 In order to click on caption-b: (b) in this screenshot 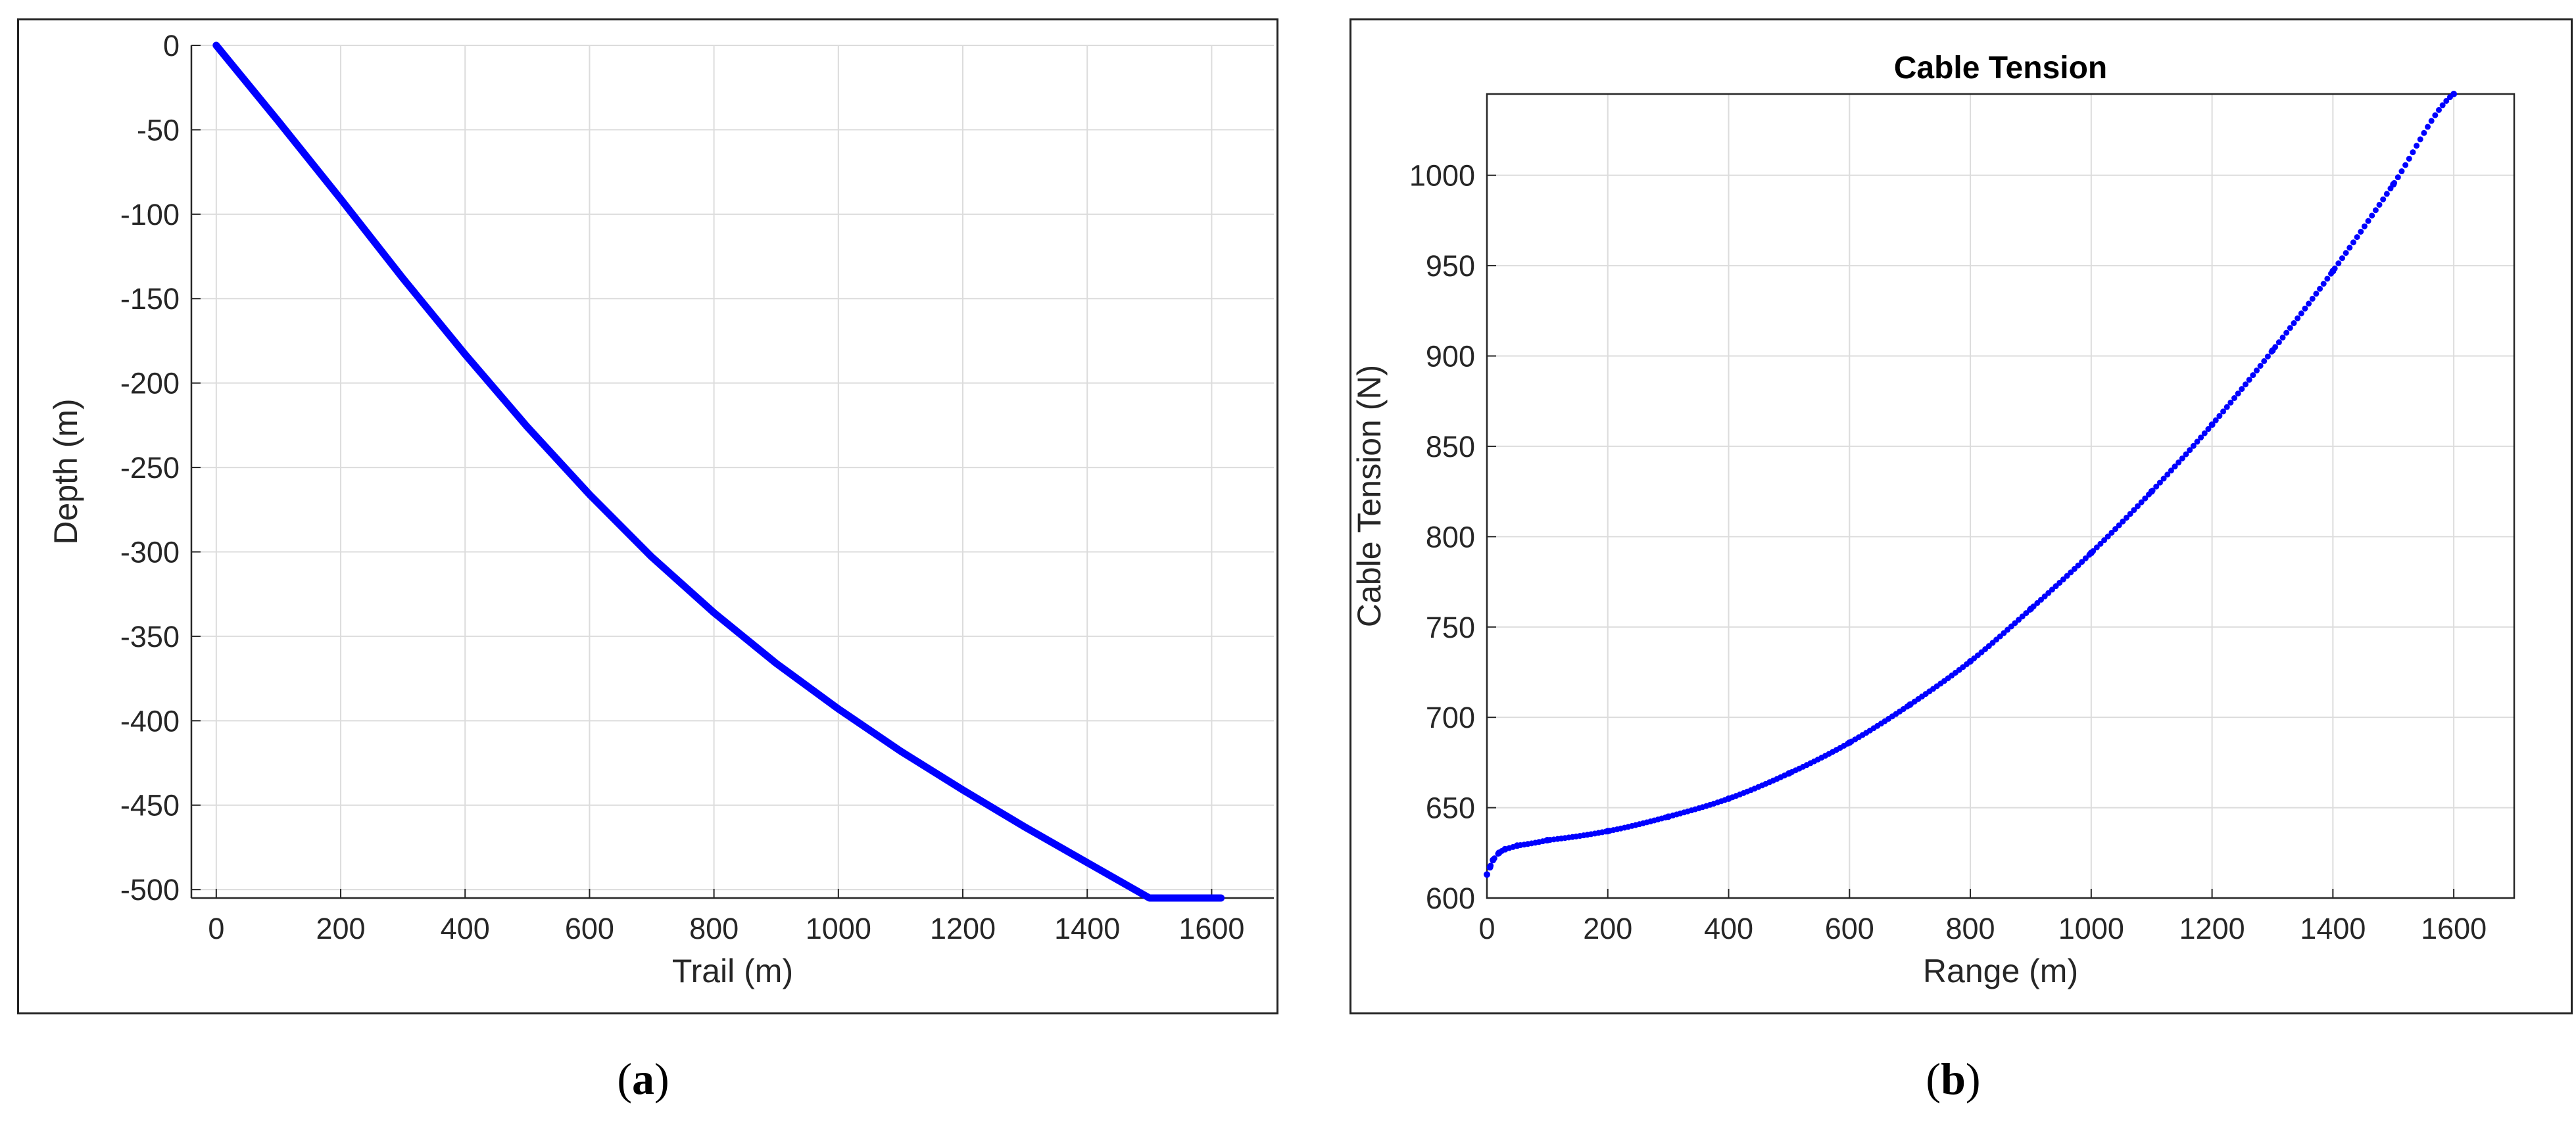, I will do `click(1953, 1079)`.